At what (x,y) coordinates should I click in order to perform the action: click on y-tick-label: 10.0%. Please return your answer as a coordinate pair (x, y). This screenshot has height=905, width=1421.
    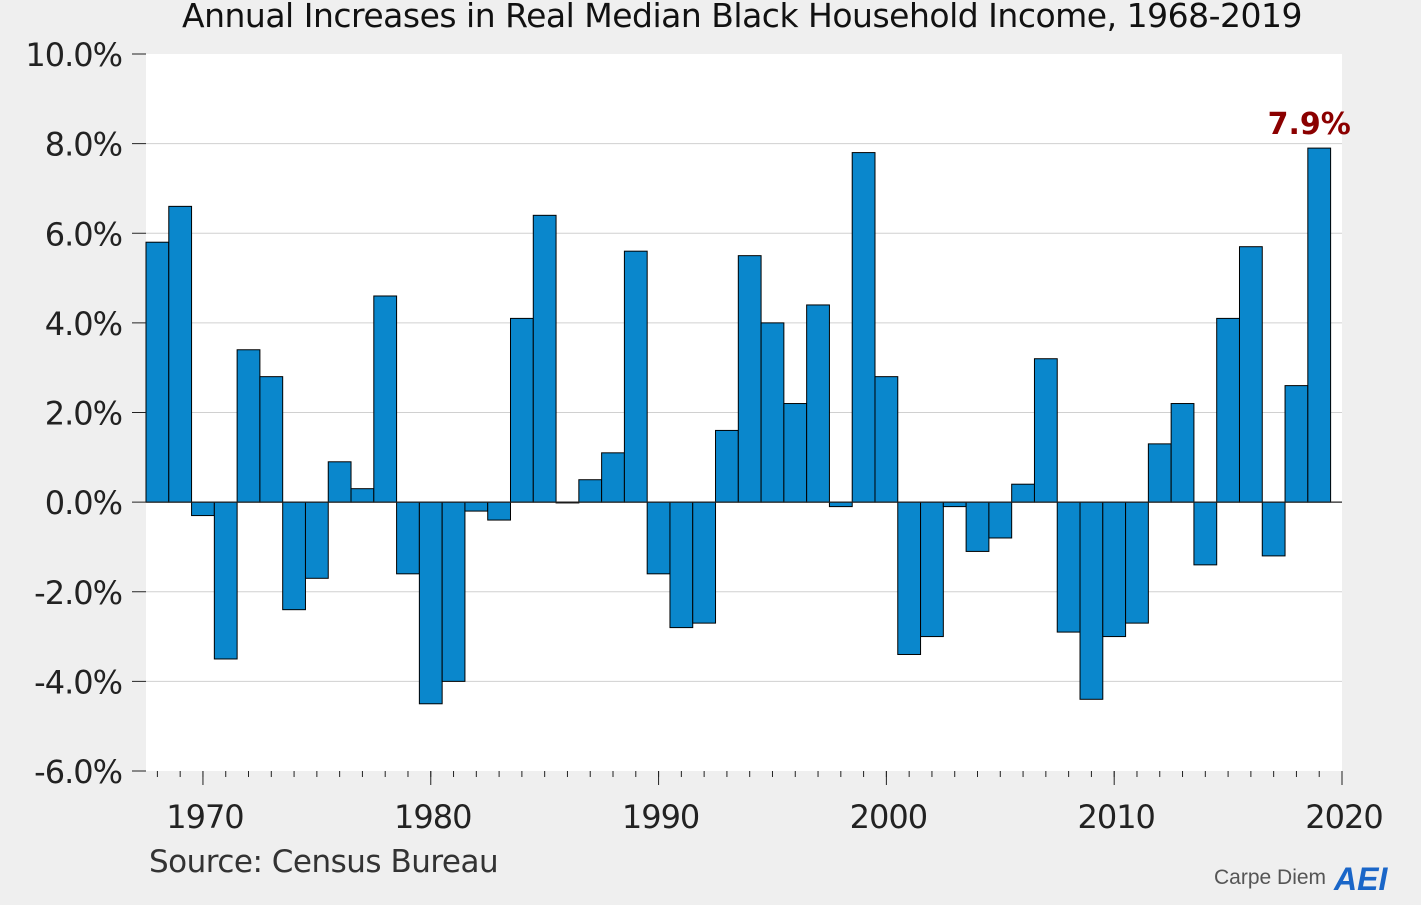
    Looking at the image, I should click on (73, 55).